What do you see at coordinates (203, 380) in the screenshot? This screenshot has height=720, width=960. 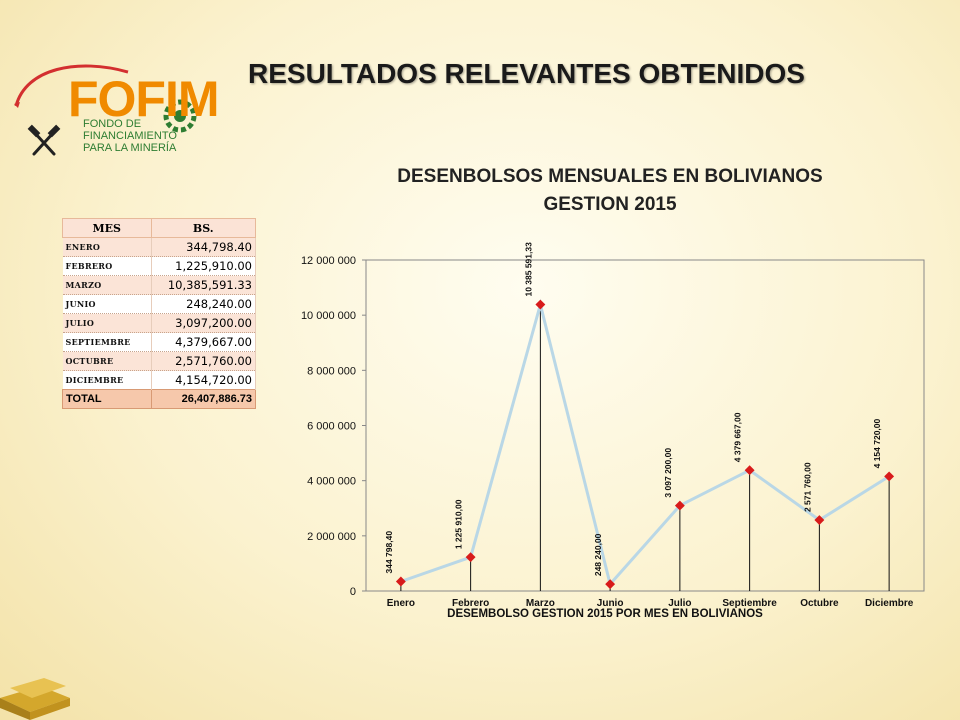 I see `row-amount: 4,154,720.00` at bounding box center [203, 380].